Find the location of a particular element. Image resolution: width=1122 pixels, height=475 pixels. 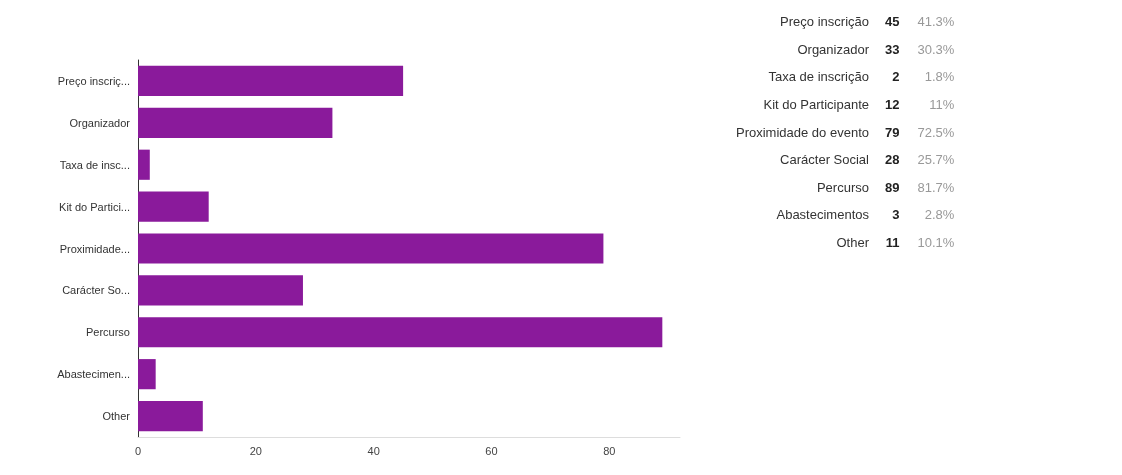

text: 72.5% is located at coordinates (936, 132).